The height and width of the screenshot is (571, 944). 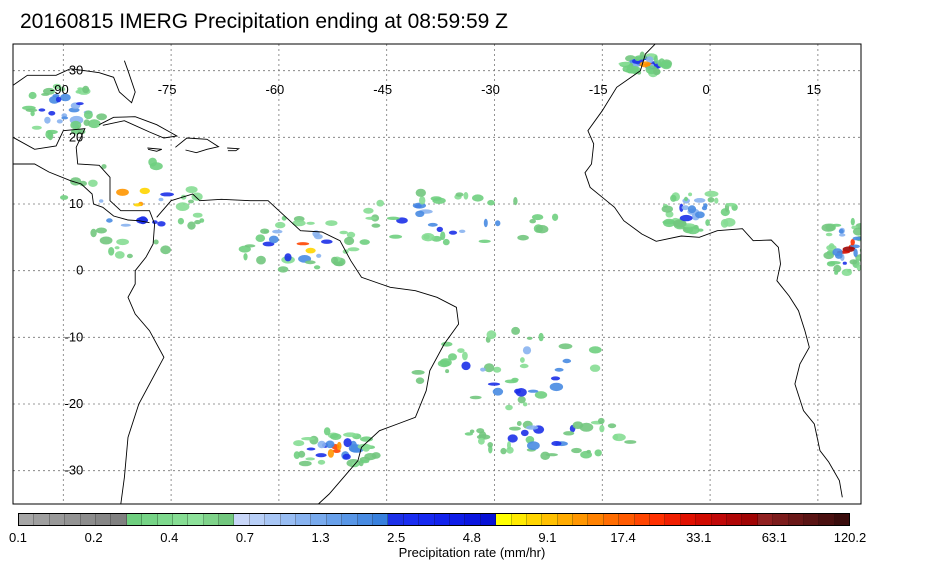 I want to click on latitude-label: -10, so click(x=74, y=336).